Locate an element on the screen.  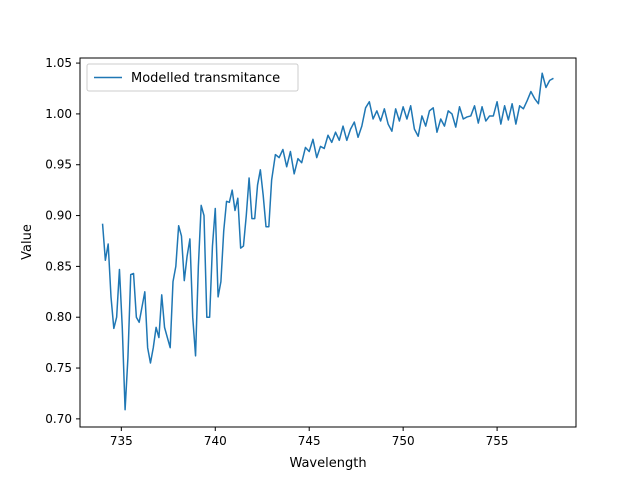
x-tick-label: 735 is located at coordinates (121, 441).